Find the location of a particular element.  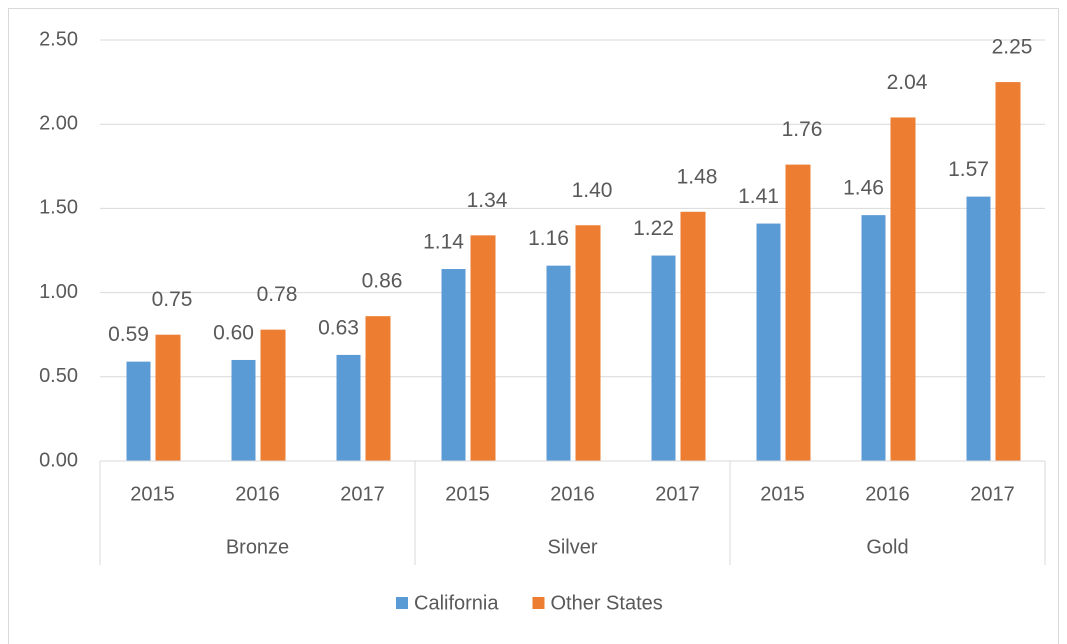

y-tick-label: 0.50 is located at coordinates (58, 376).